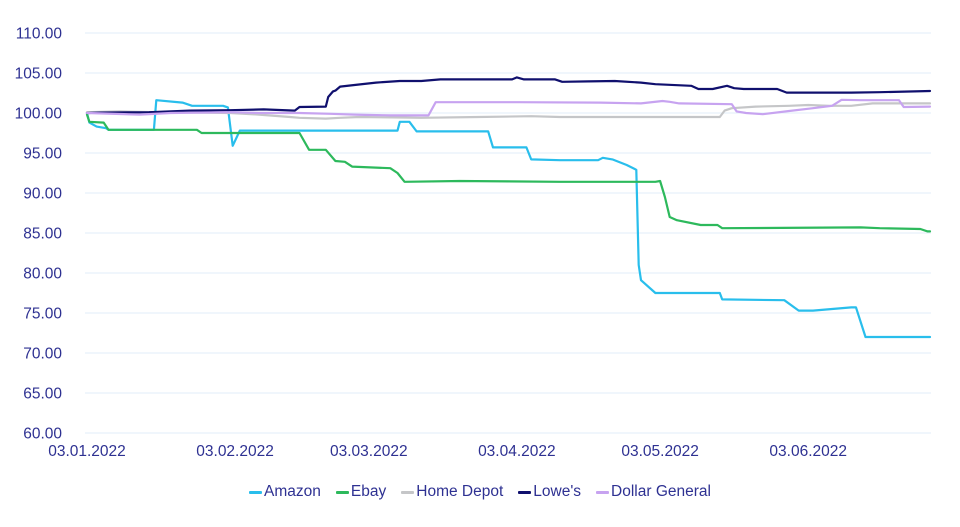 This screenshot has width=960, height=527. I want to click on legend-dash-dollar-general, so click(603, 492).